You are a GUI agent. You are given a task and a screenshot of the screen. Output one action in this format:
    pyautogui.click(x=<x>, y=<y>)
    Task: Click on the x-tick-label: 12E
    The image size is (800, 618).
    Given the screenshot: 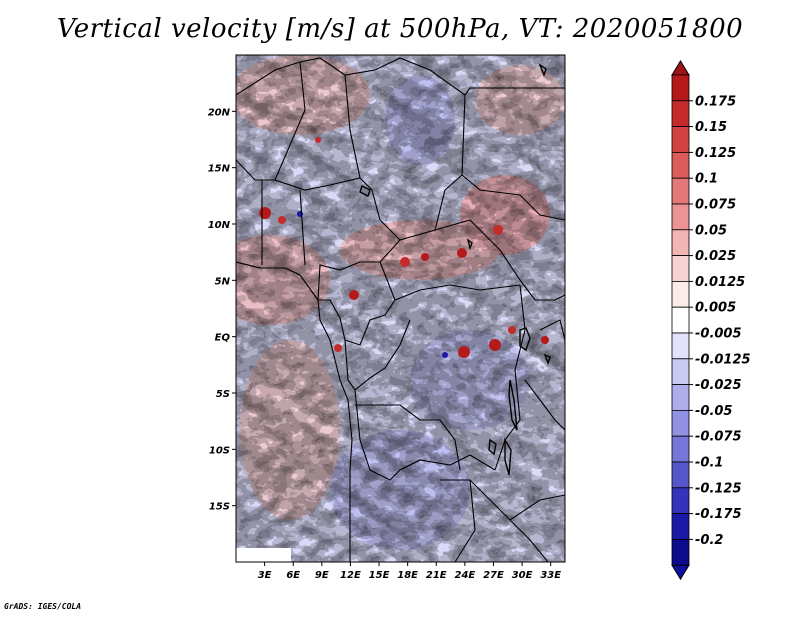 What is the action you would take?
    pyautogui.click(x=350, y=575)
    